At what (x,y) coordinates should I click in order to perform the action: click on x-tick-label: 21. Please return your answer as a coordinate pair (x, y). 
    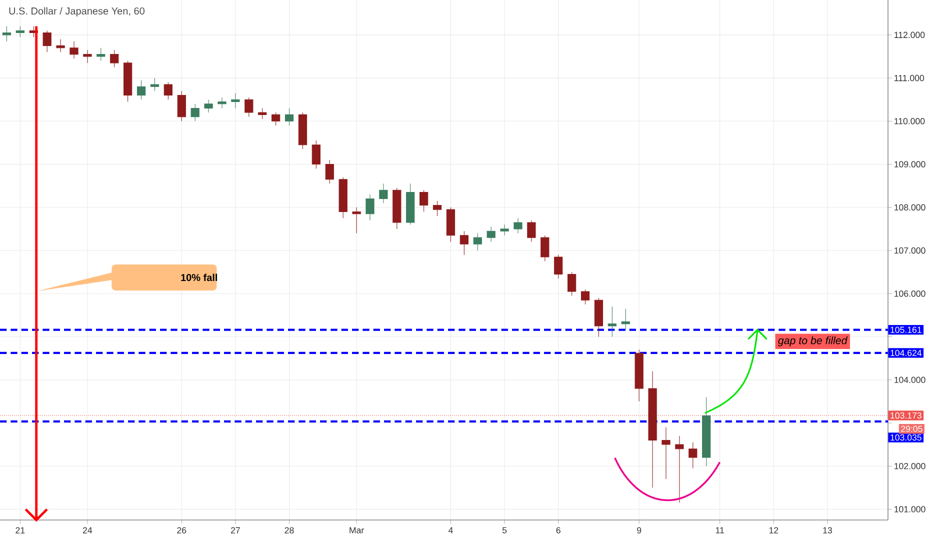
    Looking at the image, I should click on (20, 530).